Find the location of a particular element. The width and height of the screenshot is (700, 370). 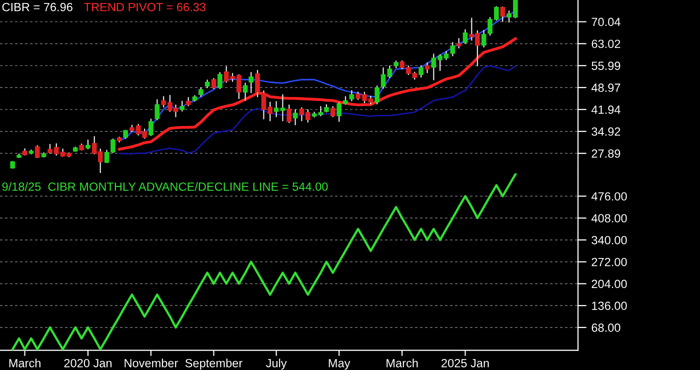

y-tick-label: 68.00 is located at coordinates (606, 328).